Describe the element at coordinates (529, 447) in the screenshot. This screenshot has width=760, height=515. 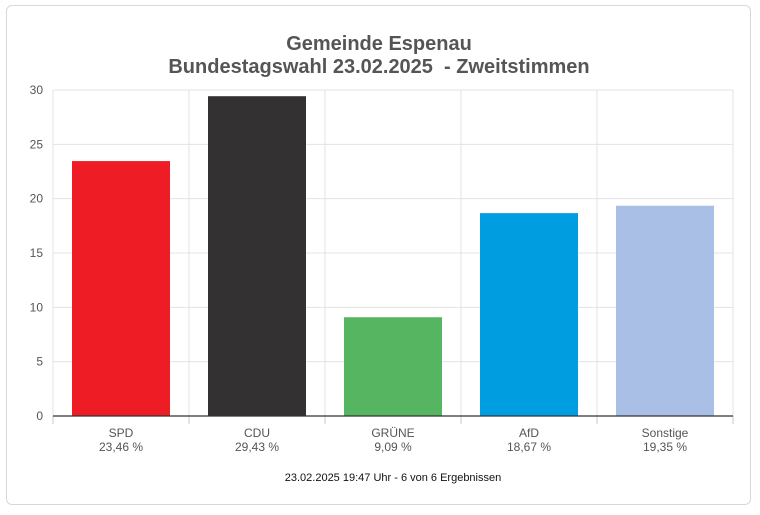
I see `value-label: 18,67 %` at that location.